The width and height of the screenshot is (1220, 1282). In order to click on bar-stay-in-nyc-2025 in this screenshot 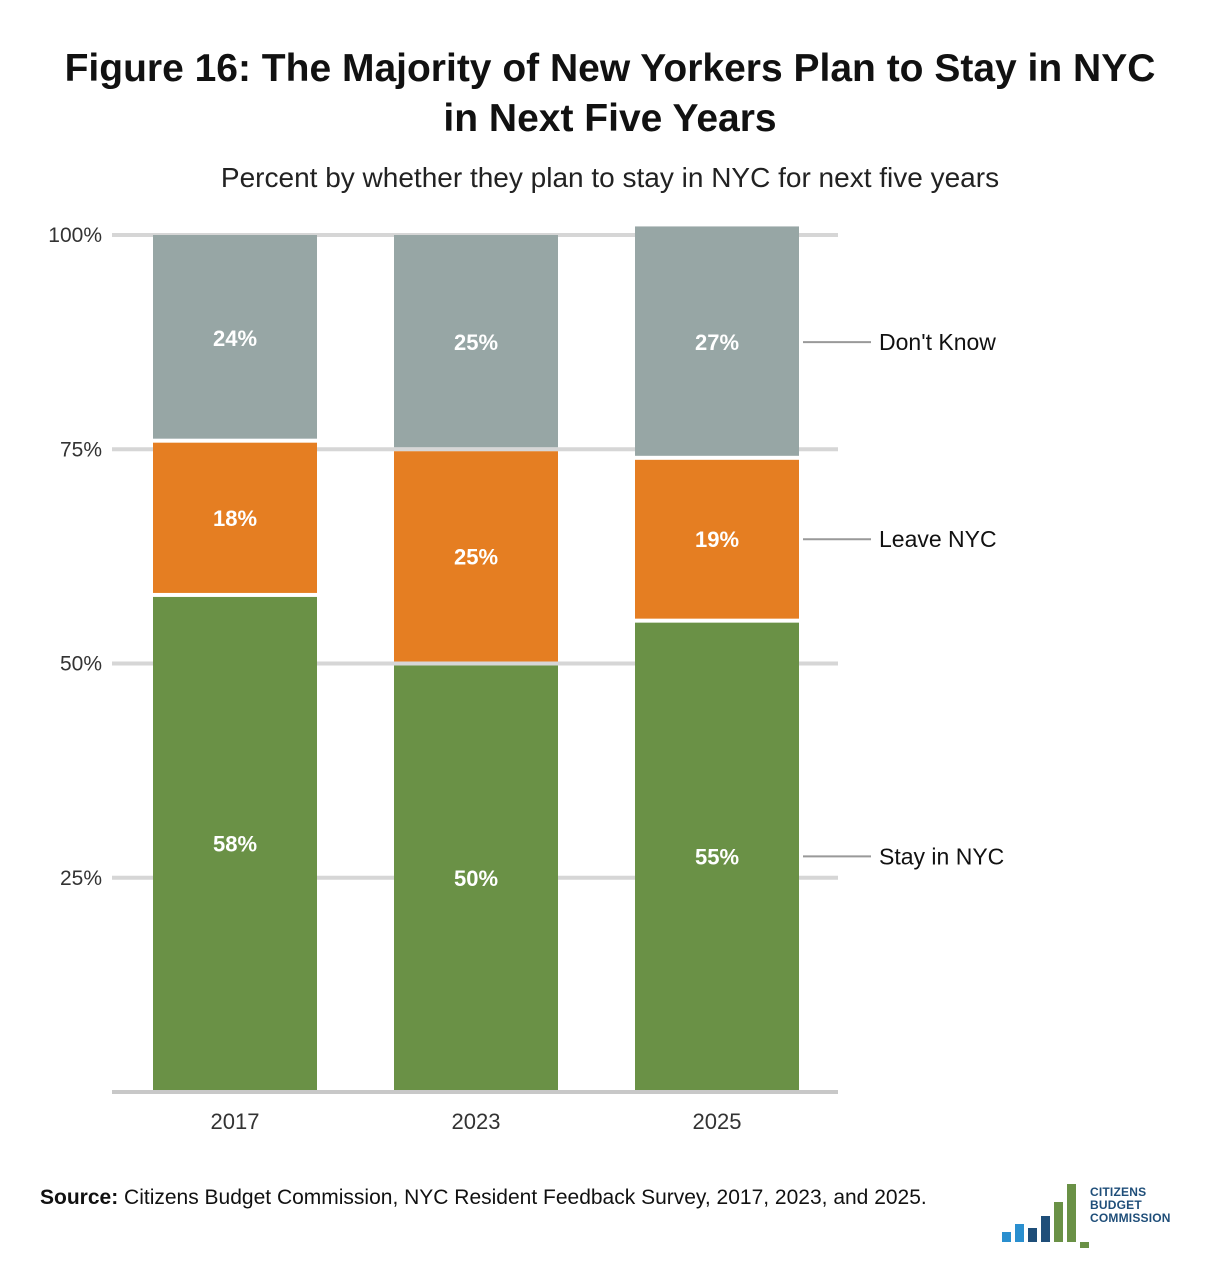, I will do `click(717, 857)`.